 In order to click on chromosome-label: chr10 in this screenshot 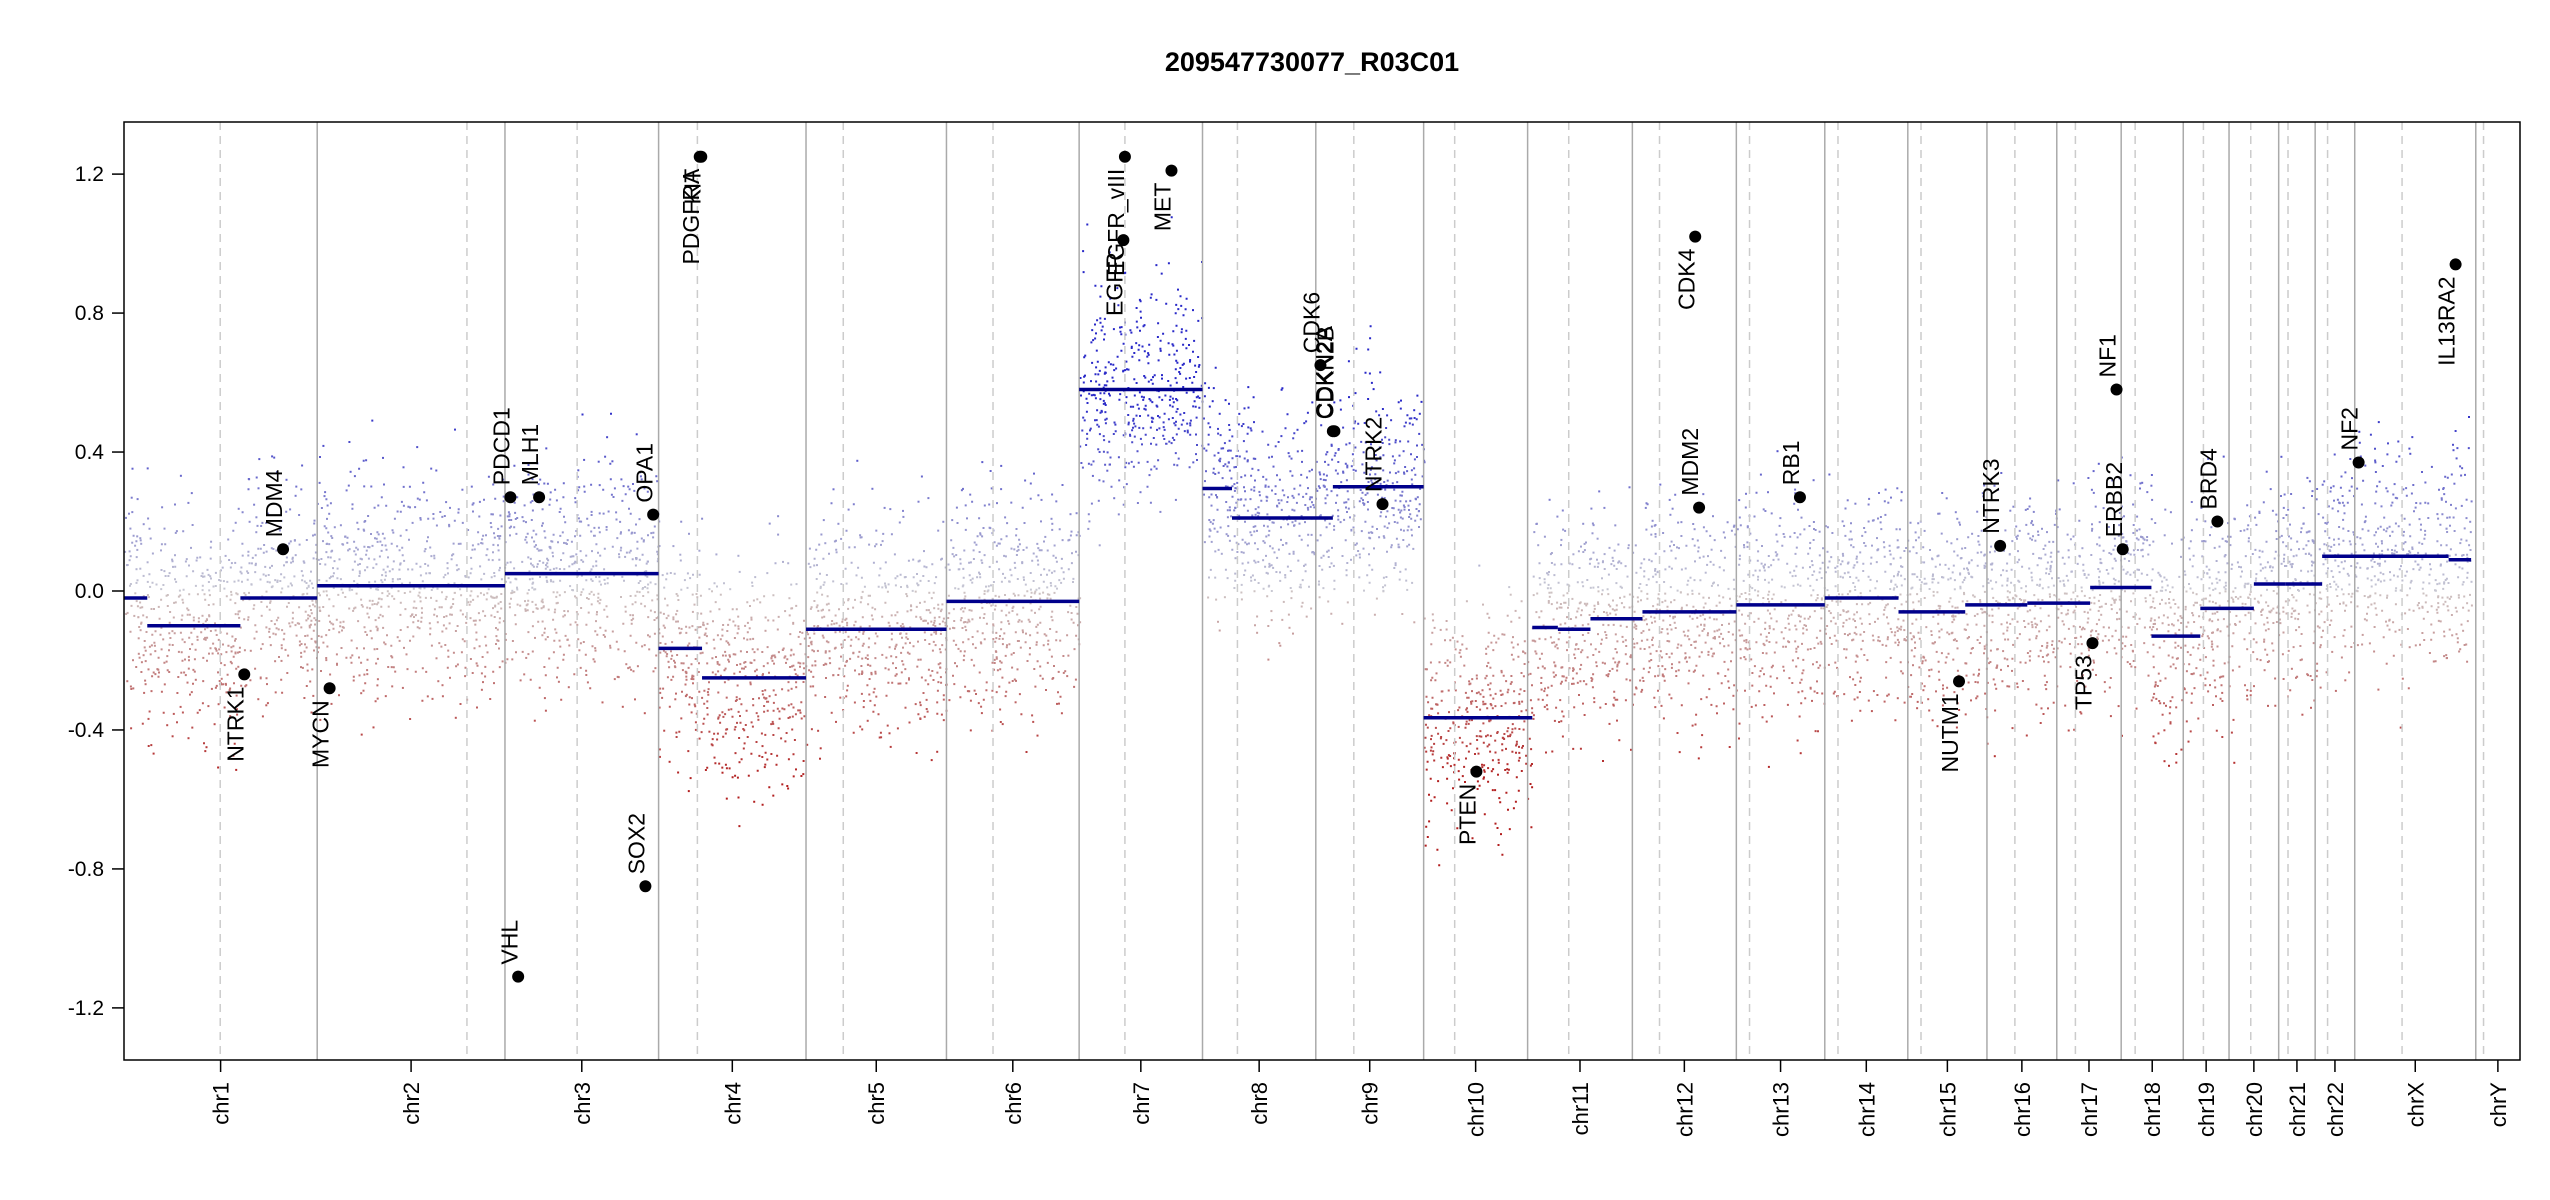, I will do `click(1476, 1109)`.